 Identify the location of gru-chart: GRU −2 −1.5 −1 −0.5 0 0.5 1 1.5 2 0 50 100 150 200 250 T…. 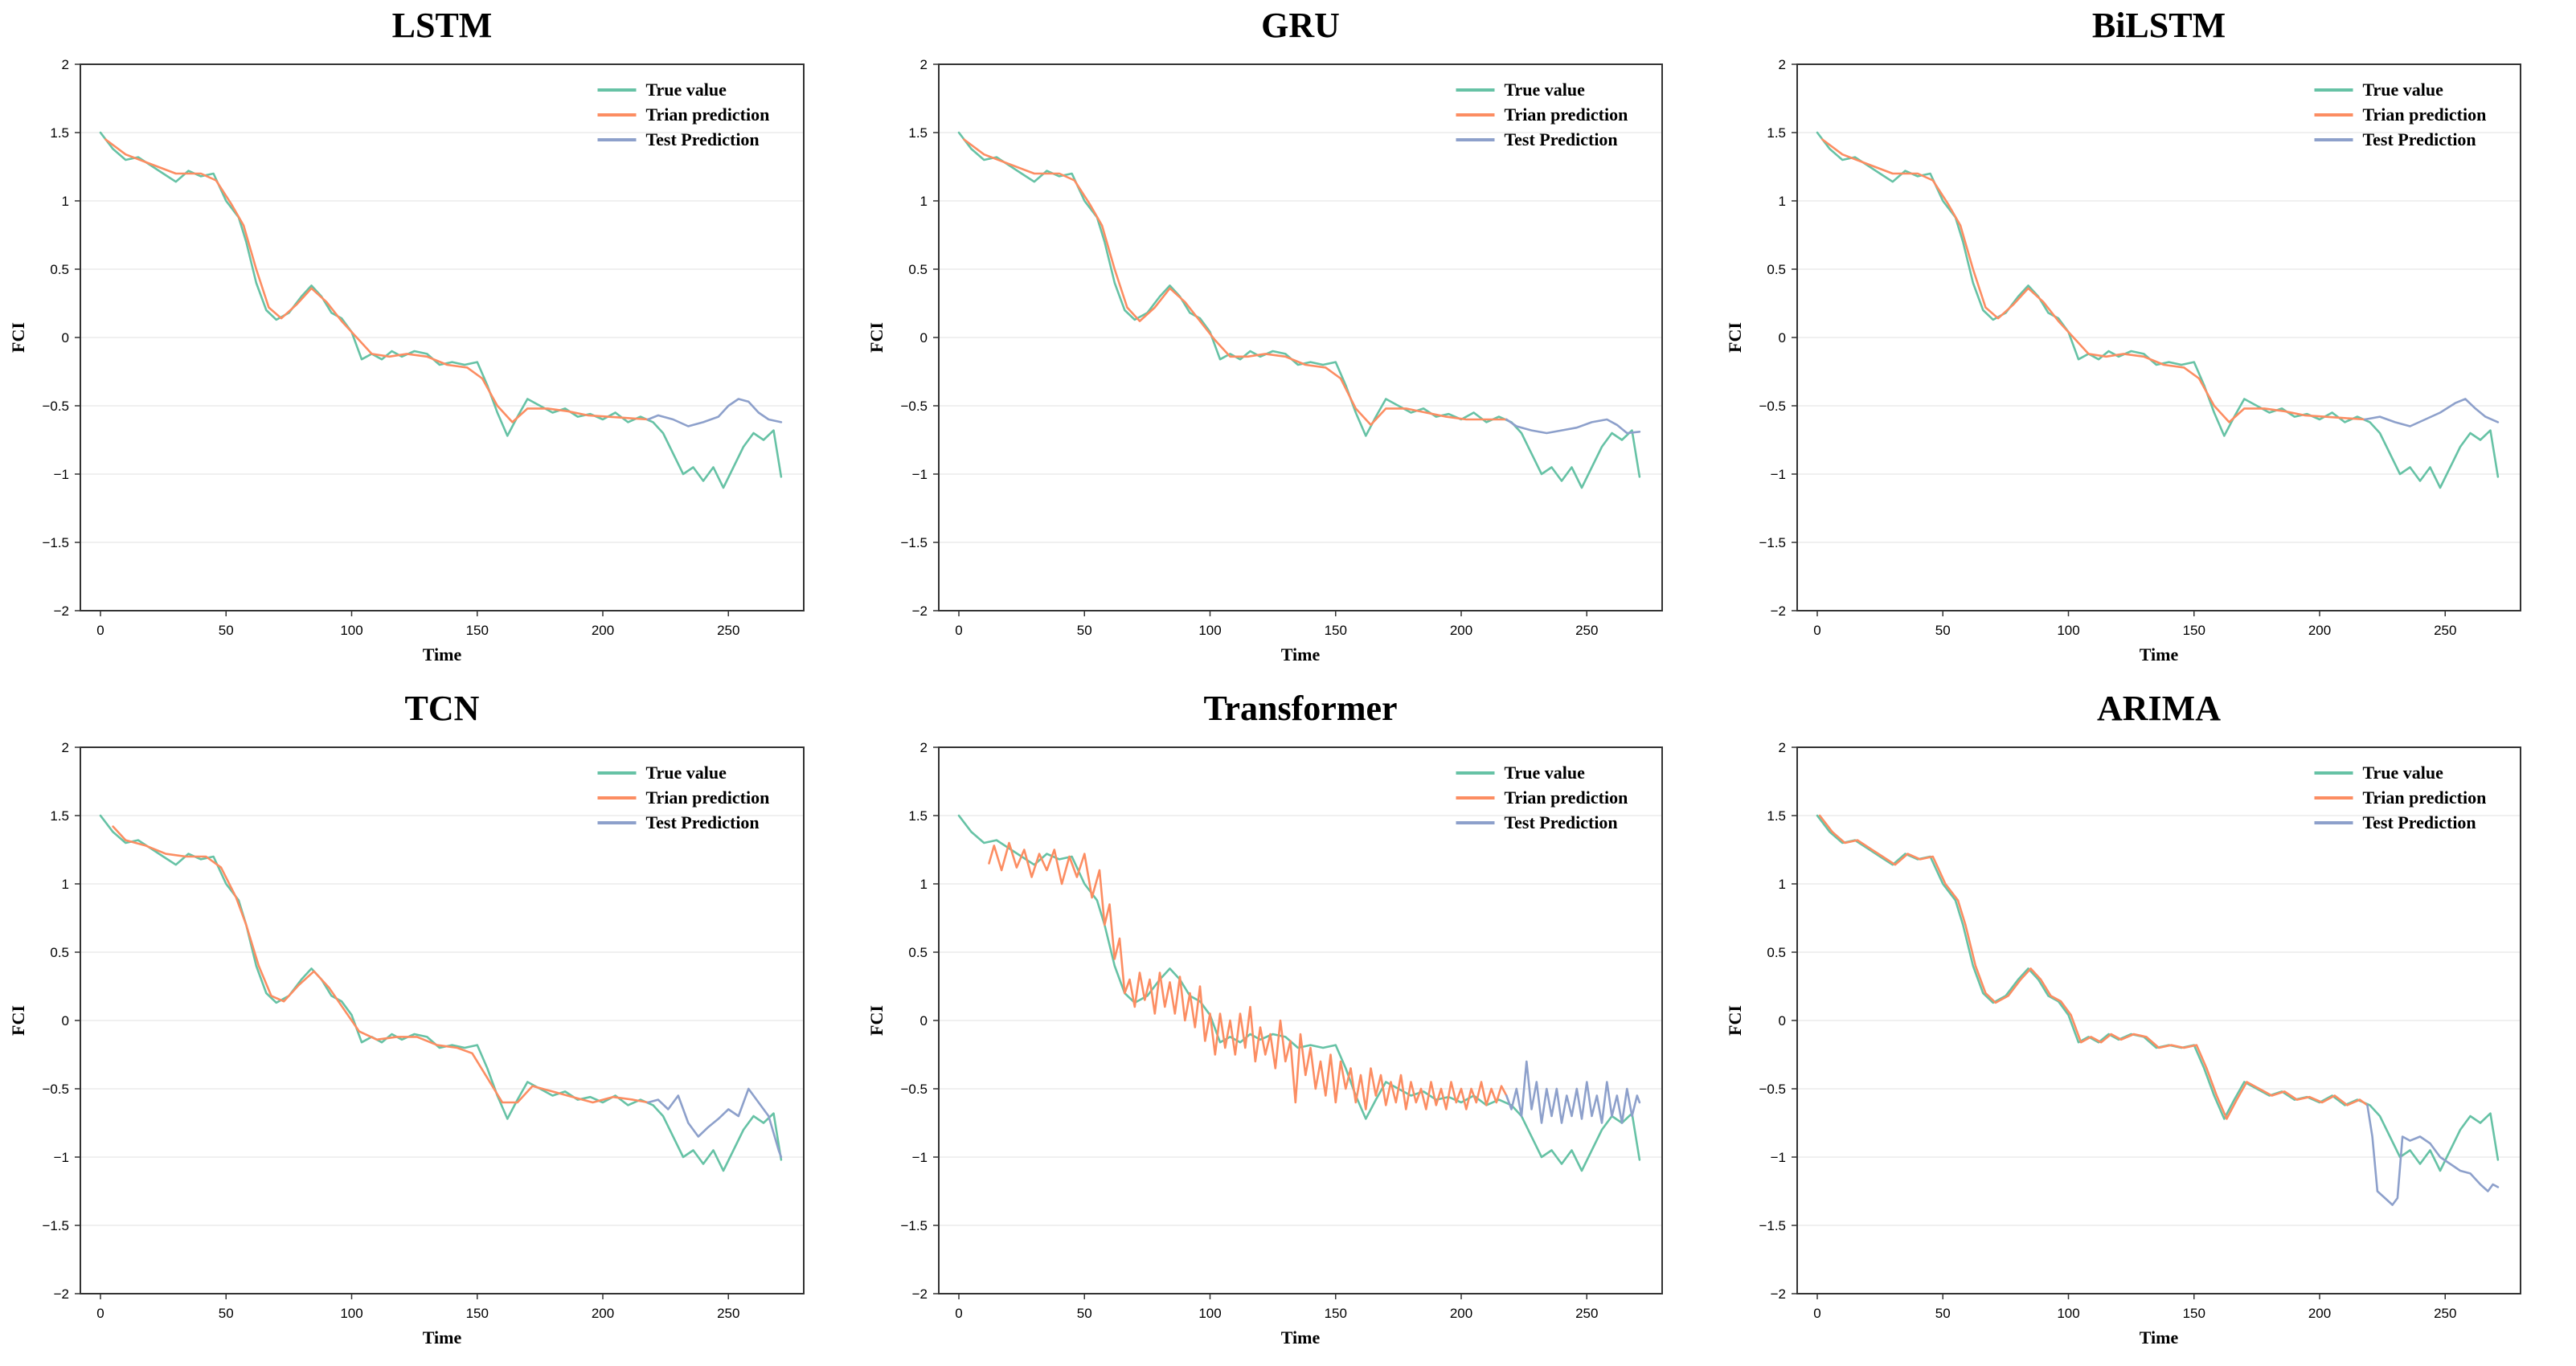
(1264, 336).